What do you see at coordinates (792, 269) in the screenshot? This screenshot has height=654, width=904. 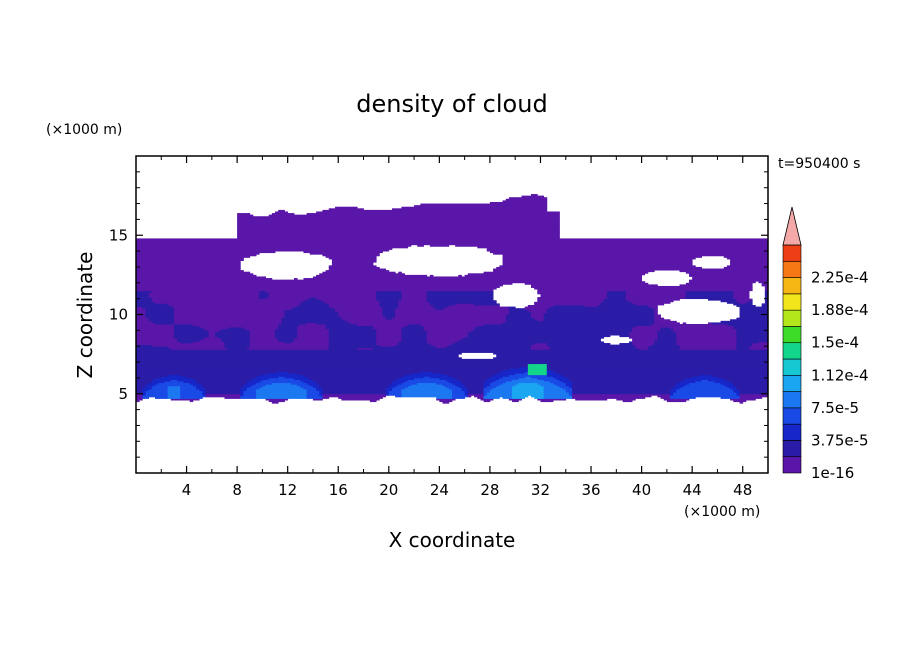 I see `colorbar-segment` at bounding box center [792, 269].